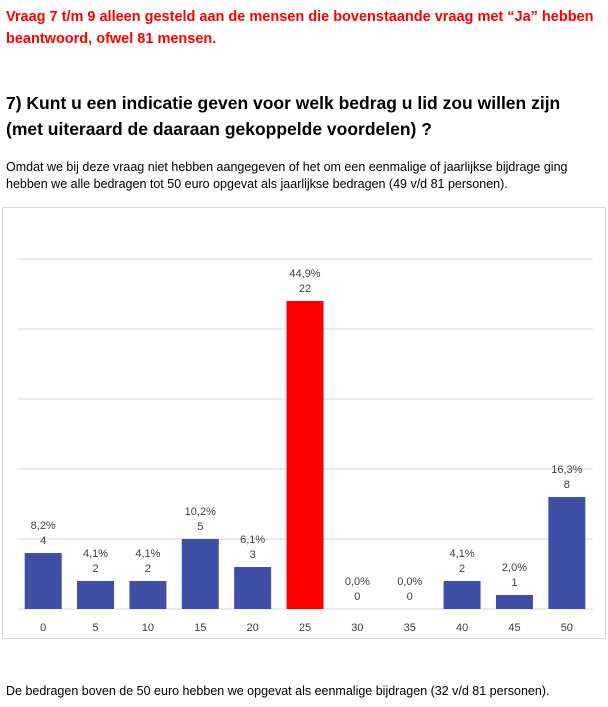 The image size is (608, 707). I want to click on bar-count-label-0: 4, so click(43, 541).